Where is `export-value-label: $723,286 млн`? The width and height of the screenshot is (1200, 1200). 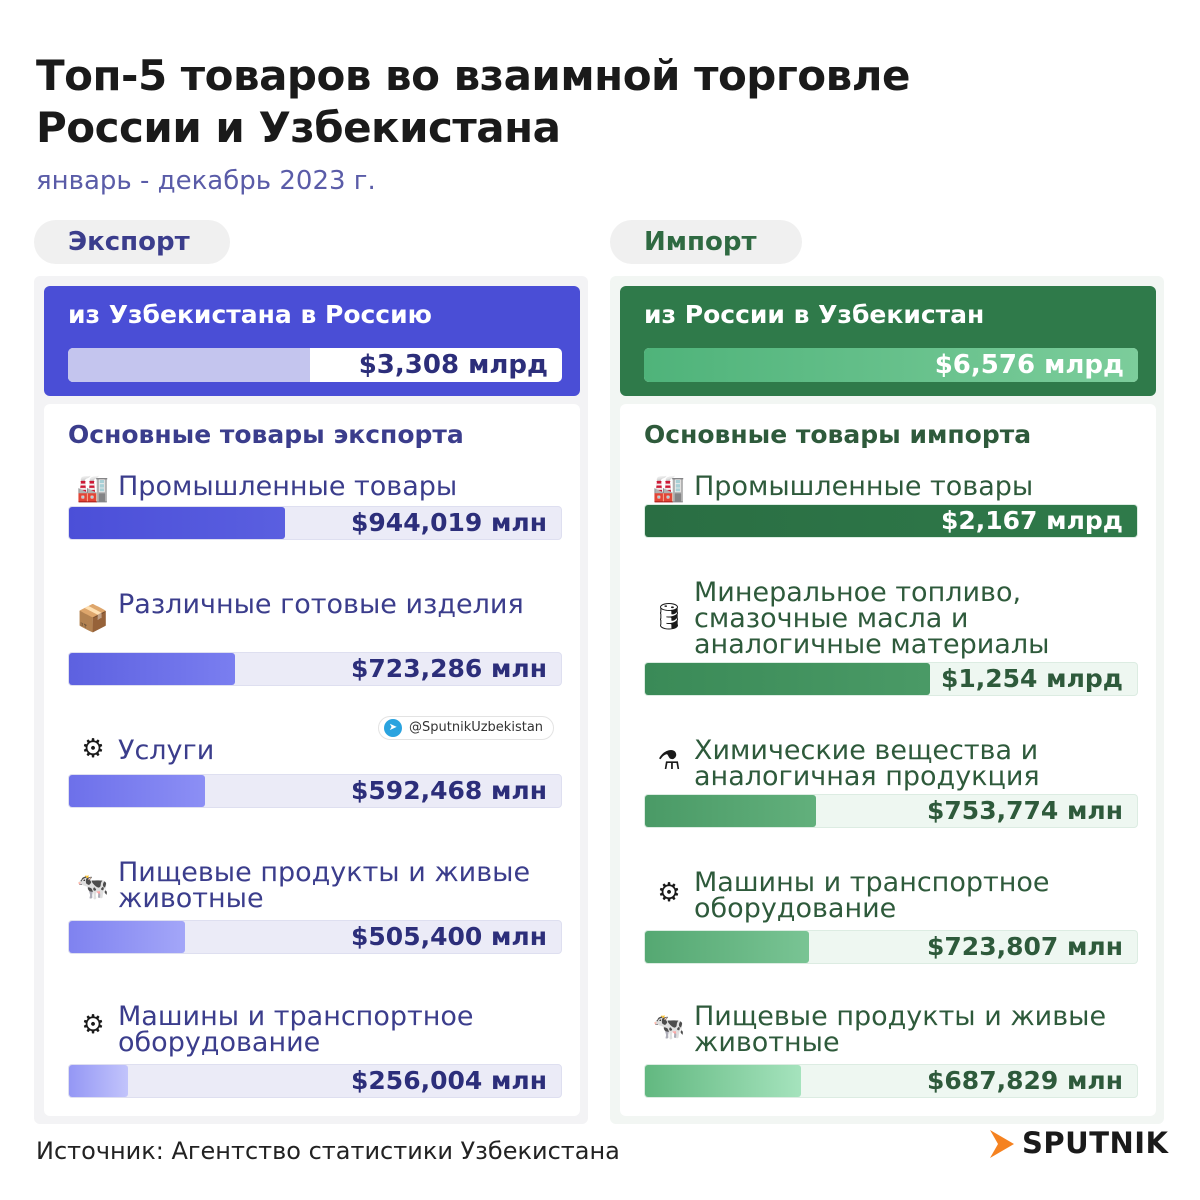
export-value-label: $723,286 млн is located at coordinates (449, 668).